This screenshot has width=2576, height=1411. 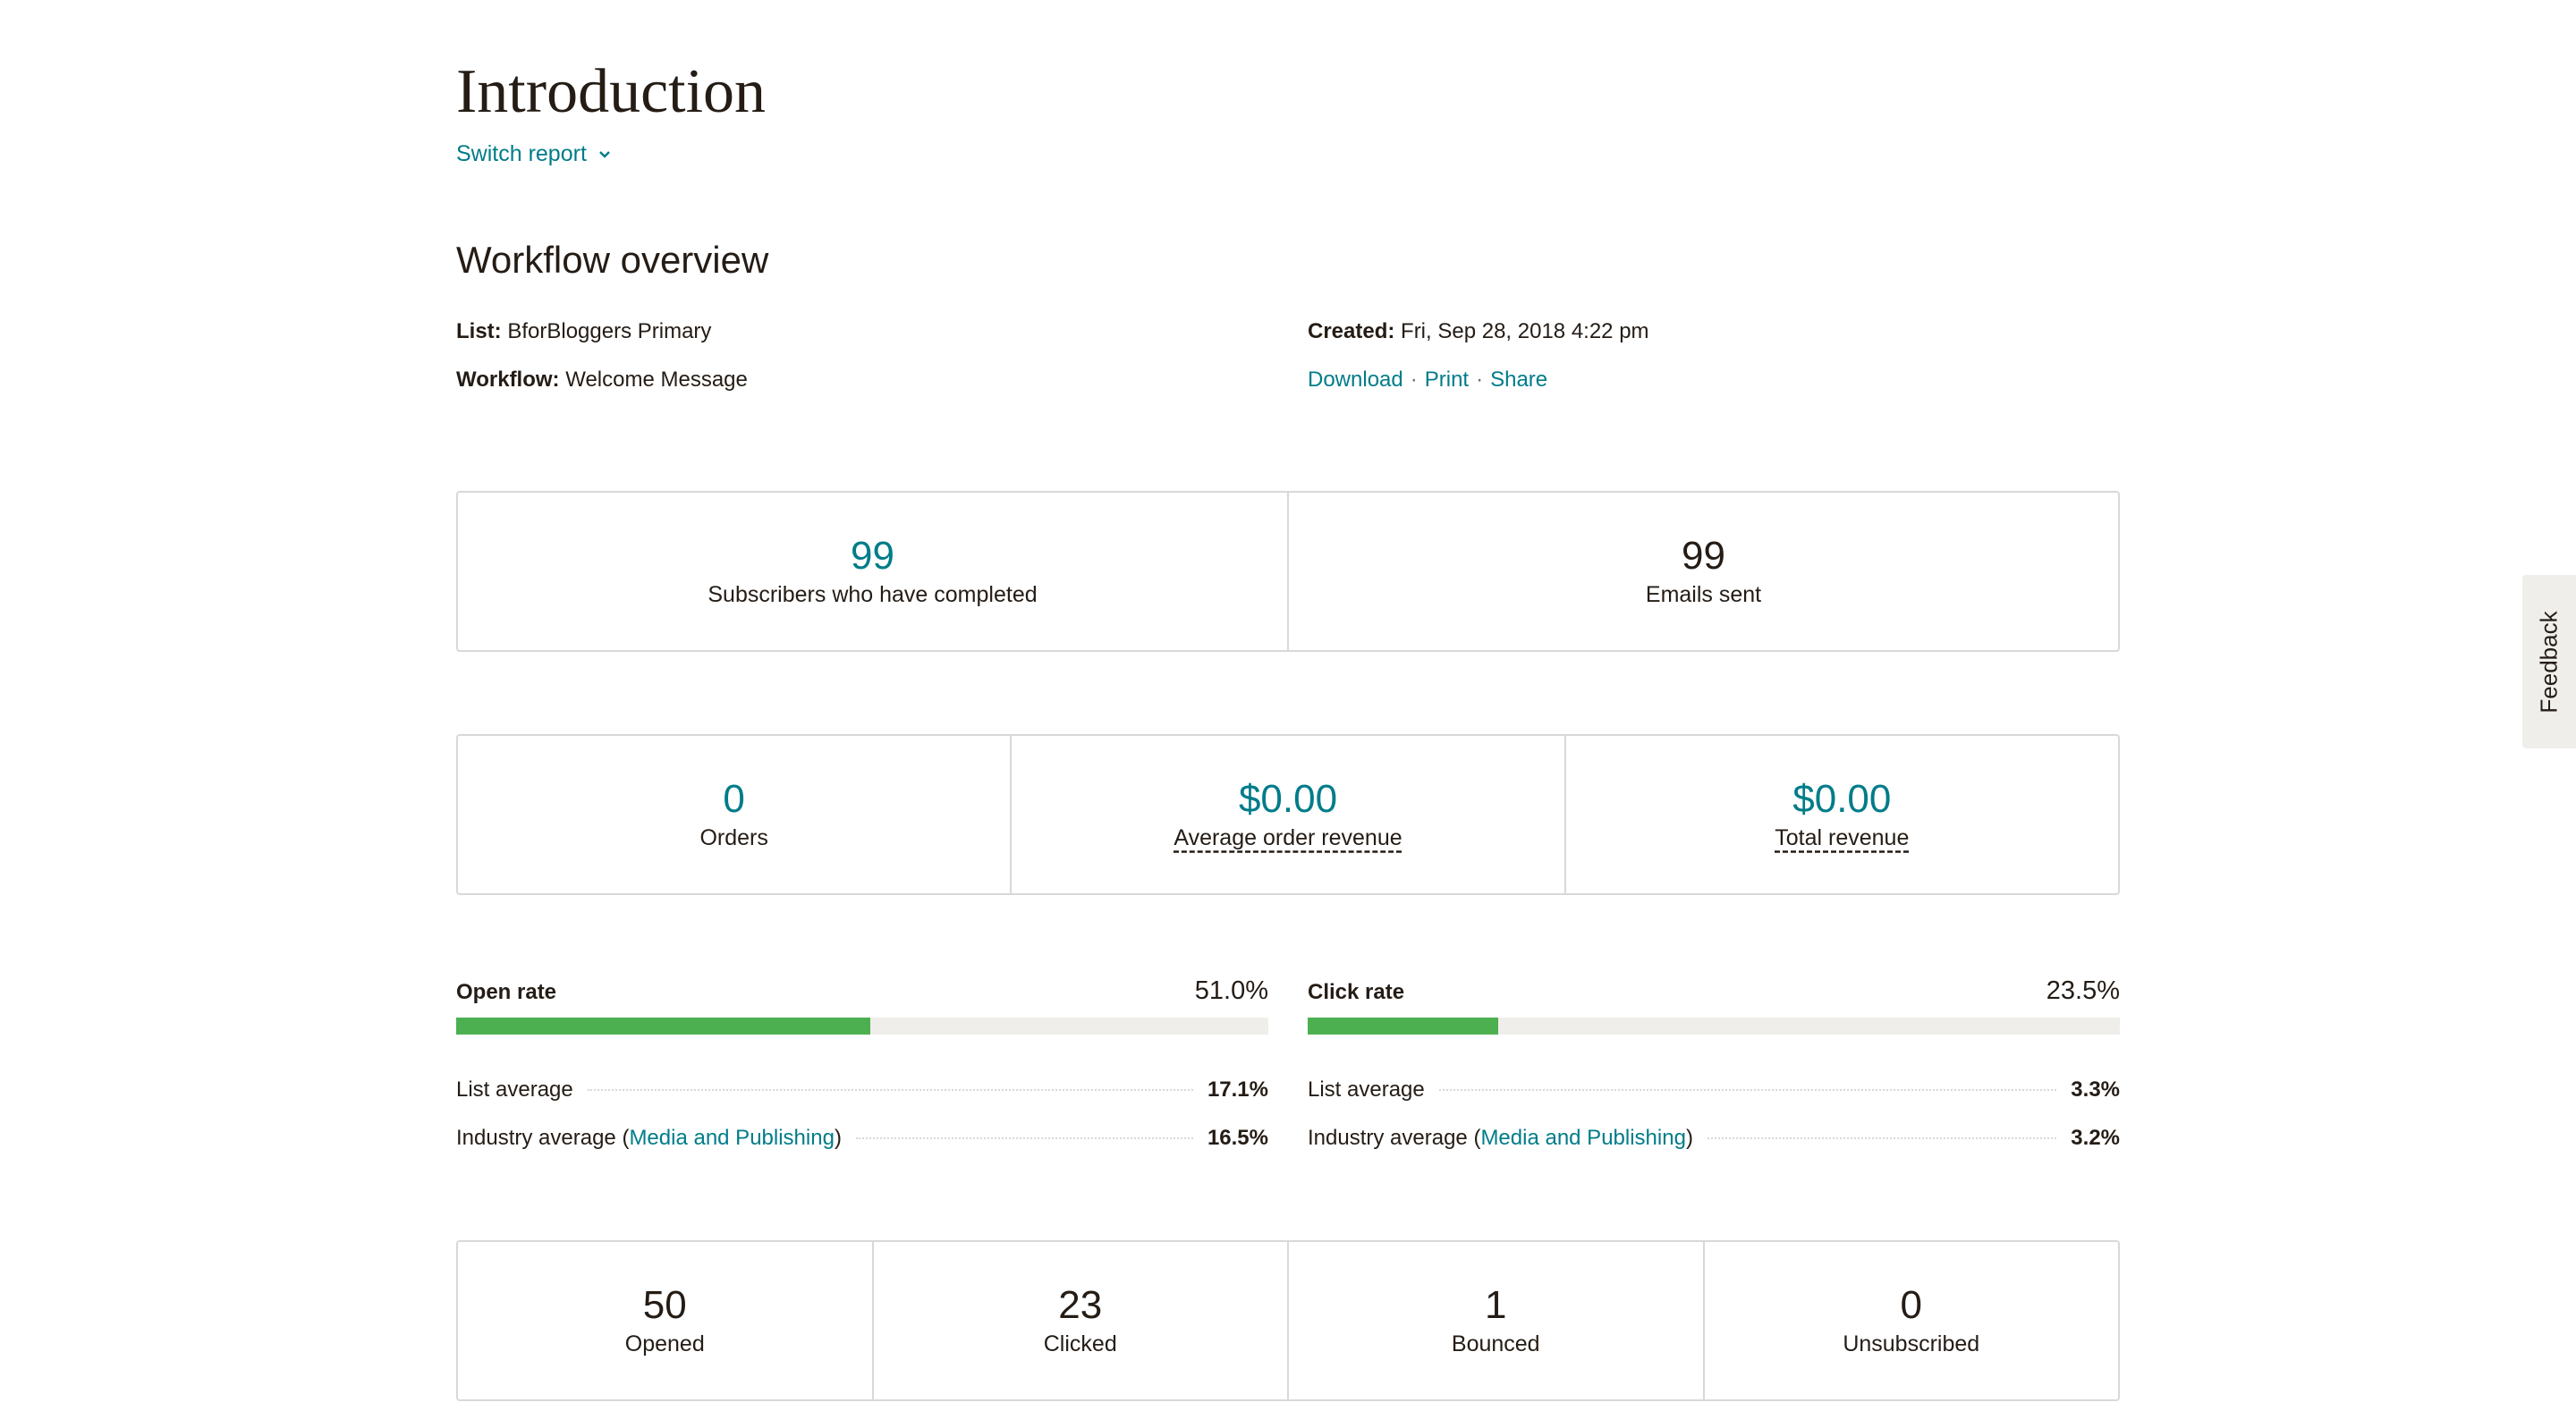 What do you see at coordinates (1911, 1343) in the screenshot?
I see `stat-label: Unsubscribed` at bounding box center [1911, 1343].